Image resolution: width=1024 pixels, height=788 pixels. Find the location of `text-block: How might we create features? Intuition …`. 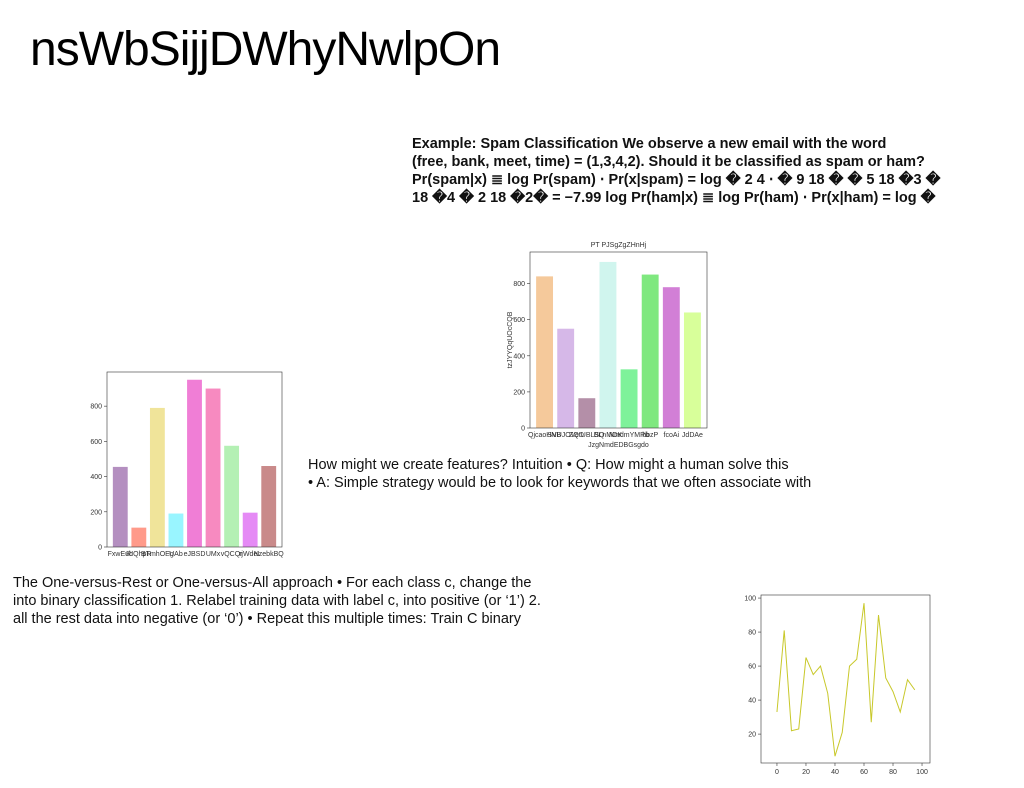

text-block: How might we create features? Intuition … is located at coordinates (559, 475).